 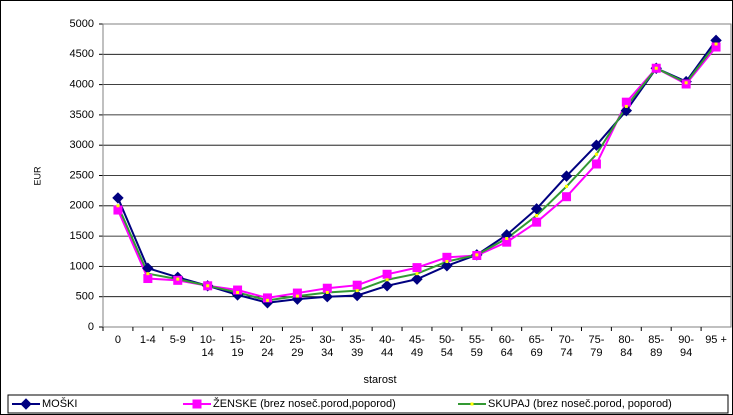 What do you see at coordinates (387, 346) in the screenshot?
I see `x-tick-label: 40-44` at bounding box center [387, 346].